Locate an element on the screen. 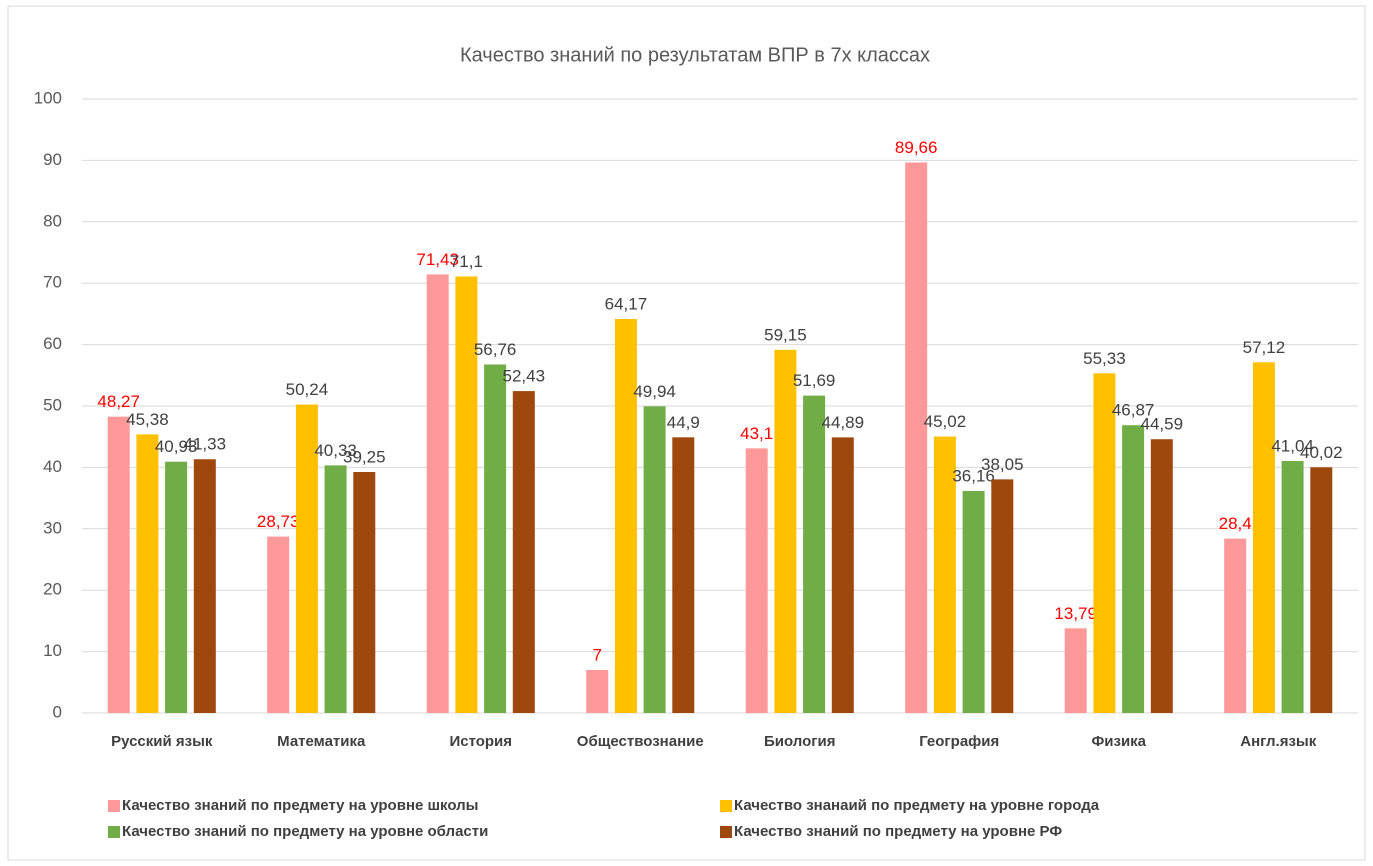  data-label: 7 is located at coordinates (596, 655).